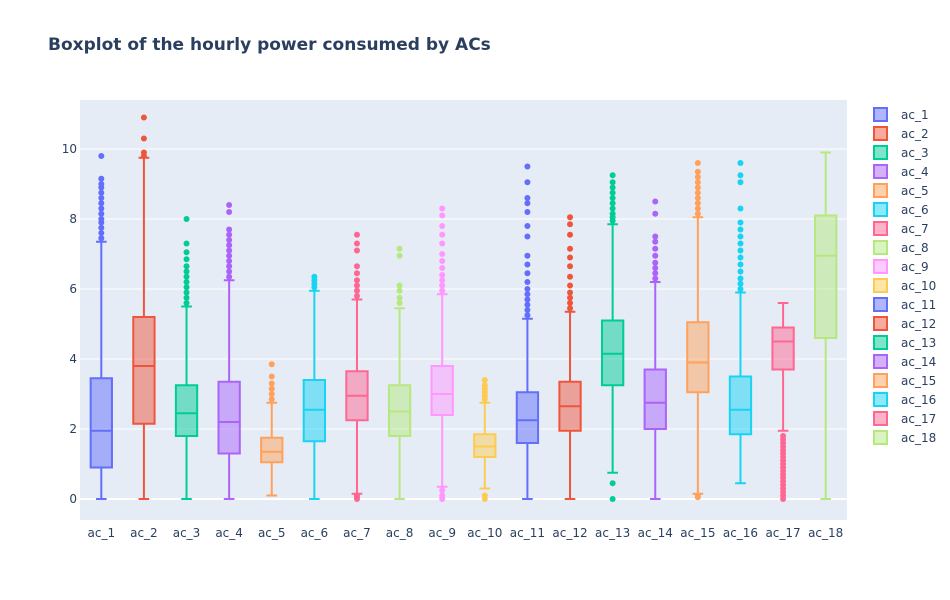 The width and height of the screenshot is (950, 600). What do you see at coordinates (915, 191) in the screenshot?
I see `legend-label: ac_5` at bounding box center [915, 191].